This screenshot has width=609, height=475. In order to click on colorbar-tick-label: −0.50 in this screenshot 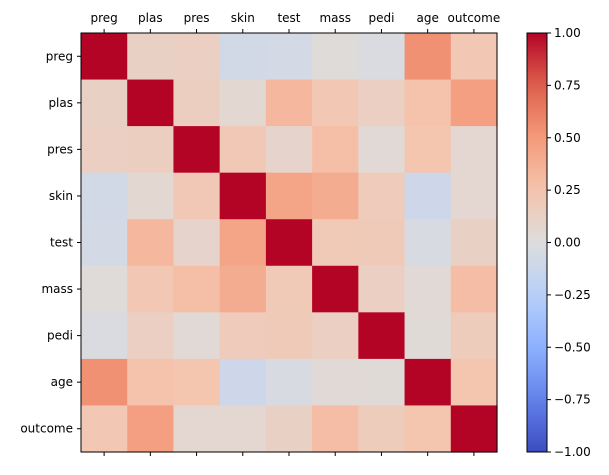, I will do `click(572, 347)`.